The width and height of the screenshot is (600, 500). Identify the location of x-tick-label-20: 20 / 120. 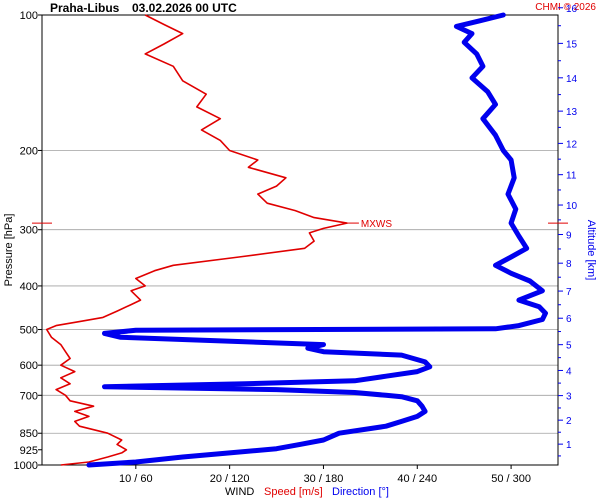
(230, 479).